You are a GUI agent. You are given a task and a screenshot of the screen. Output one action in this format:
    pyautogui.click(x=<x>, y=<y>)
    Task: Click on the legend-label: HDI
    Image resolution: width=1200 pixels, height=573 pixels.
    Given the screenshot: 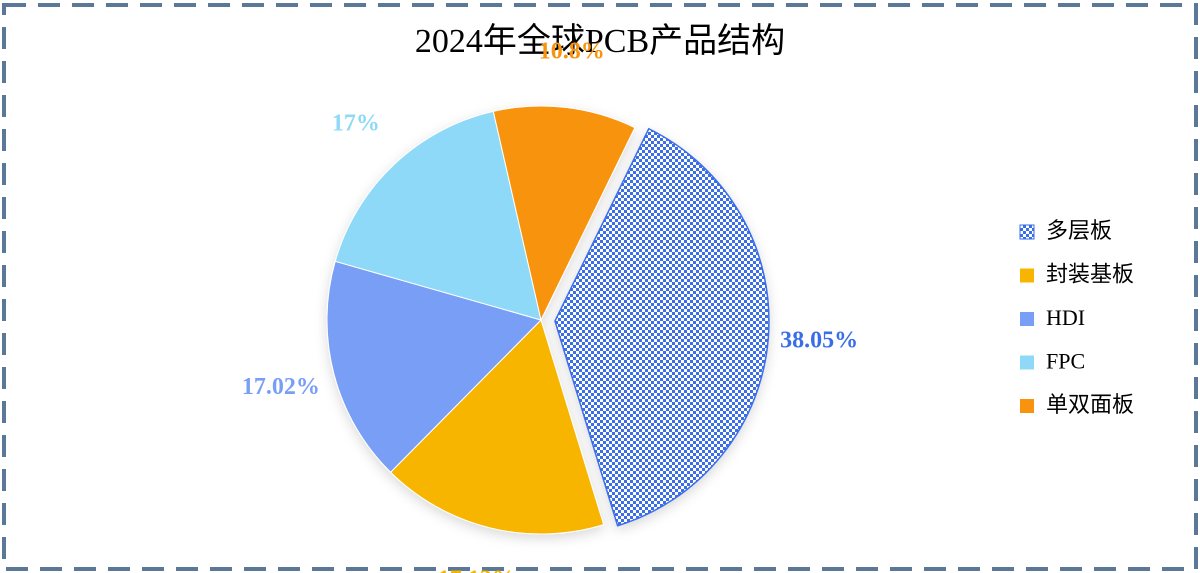 What is the action you would take?
    pyautogui.click(x=1065, y=317)
    